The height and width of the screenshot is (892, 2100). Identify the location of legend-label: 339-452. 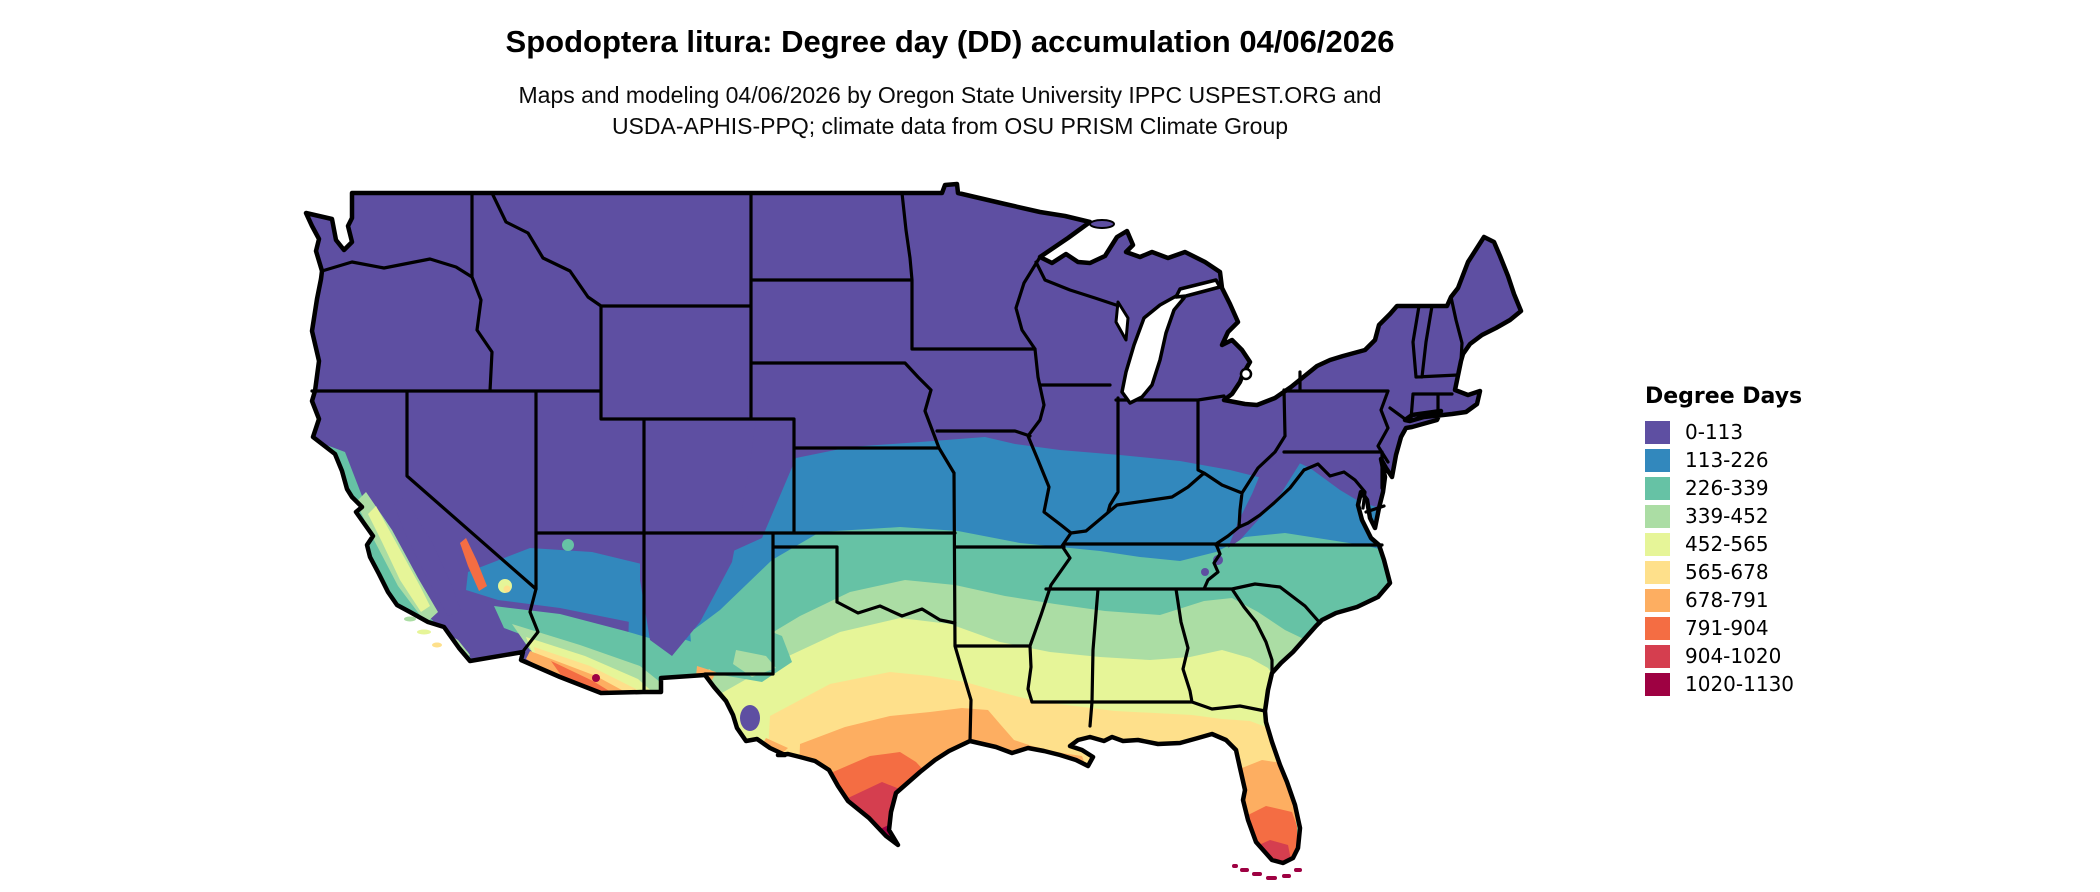
(1727, 516).